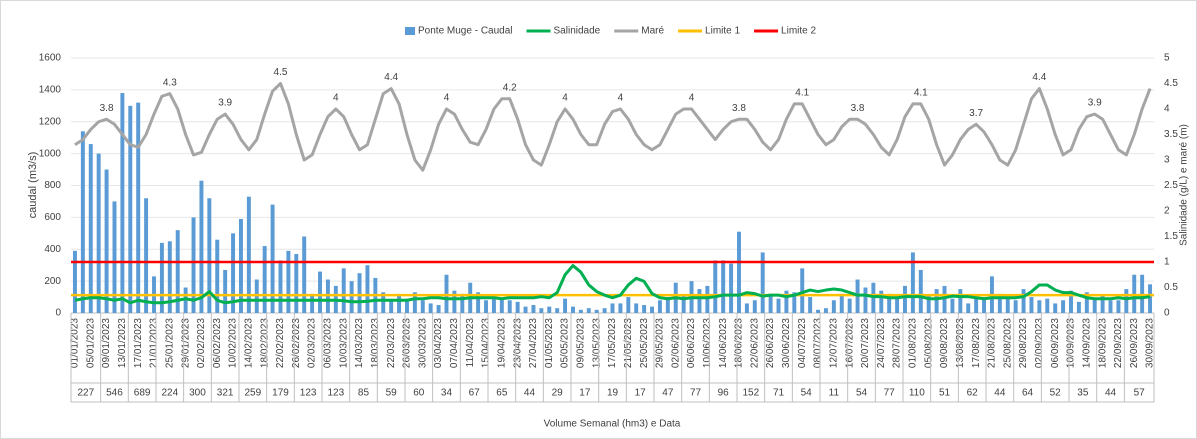 This screenshot has height=439, width=1197. What do you see at coordinates (723, 343) in the screenshot?
I see `x-tick-label: 14/06/2023` at bounding box center [723, 343].